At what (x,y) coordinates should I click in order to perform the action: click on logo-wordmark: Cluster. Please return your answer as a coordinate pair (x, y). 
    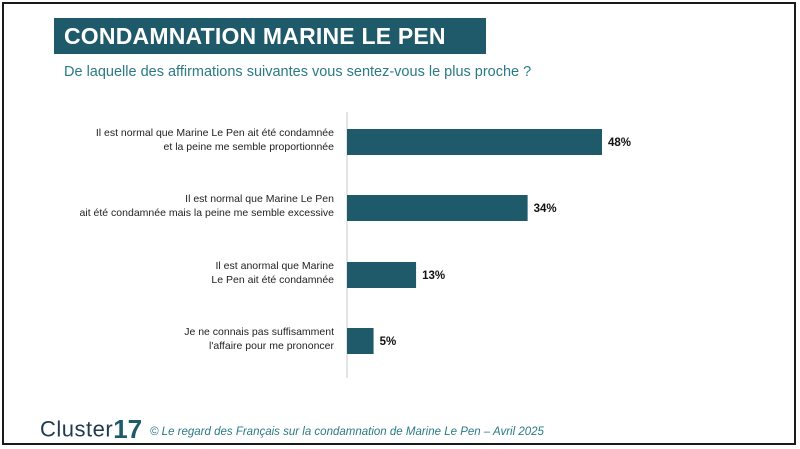
    Looking at the image, I should click on (77, 429).